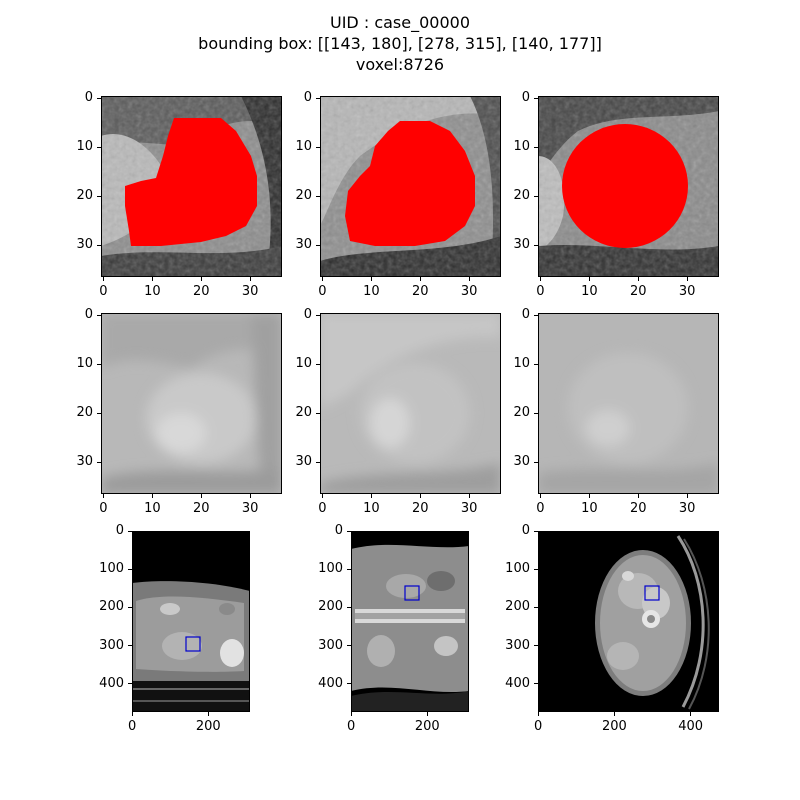 The height and width of the screenshot is (800, 800). I want to click on y-tick-label: 300, so click(111, 645).